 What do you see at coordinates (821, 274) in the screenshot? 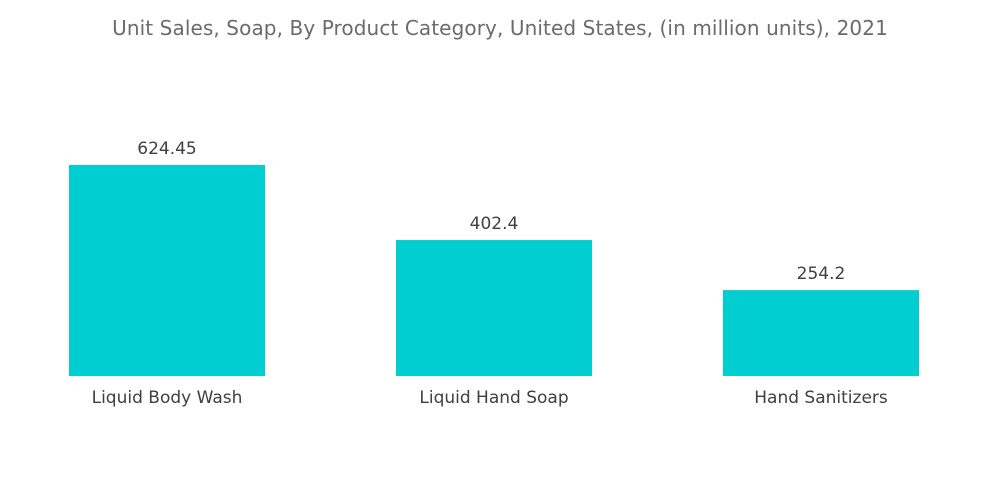
I see `value-label: 254.2` at bounding box center [821, 274].